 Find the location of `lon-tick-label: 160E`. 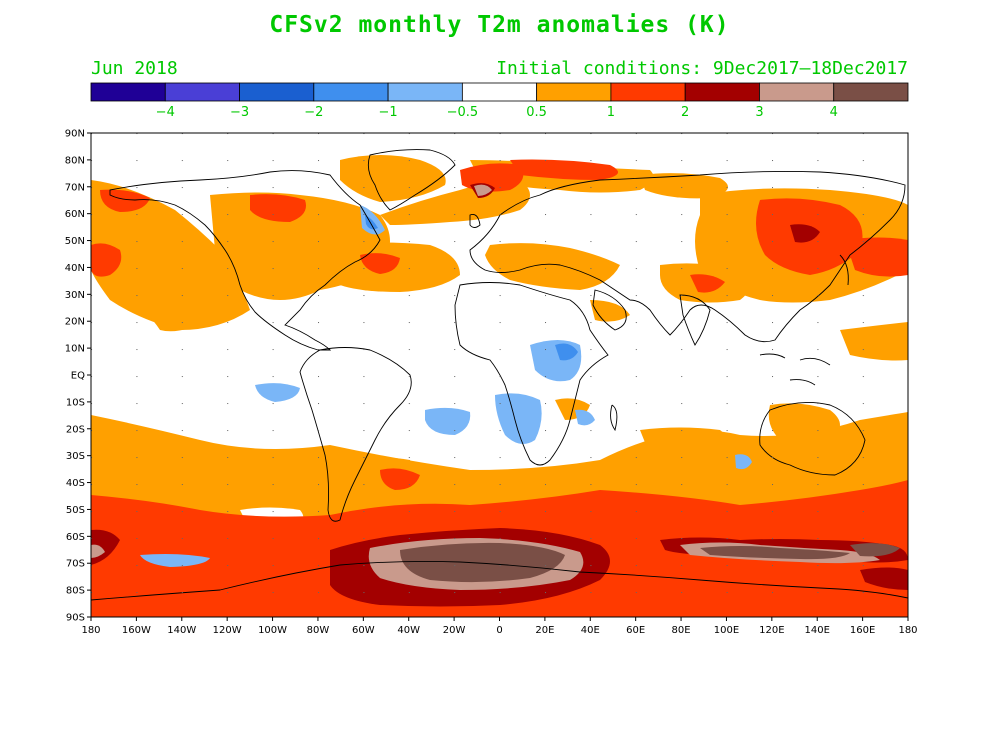

lon-tick-label: 160E is located at coordinates (862, 630).